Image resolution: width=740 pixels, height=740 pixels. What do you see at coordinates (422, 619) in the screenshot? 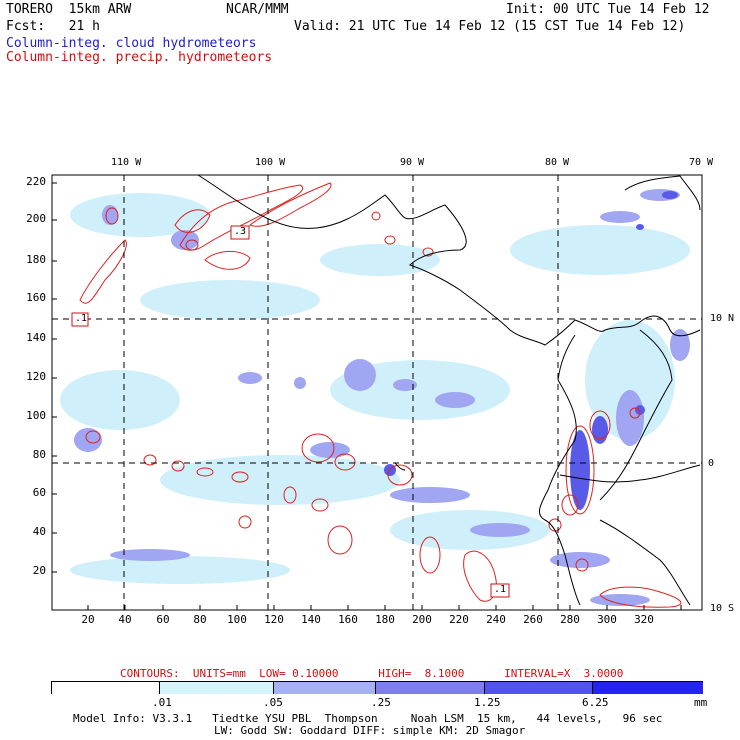
I see `x-tick: 200` at bounding box center [422, 619].